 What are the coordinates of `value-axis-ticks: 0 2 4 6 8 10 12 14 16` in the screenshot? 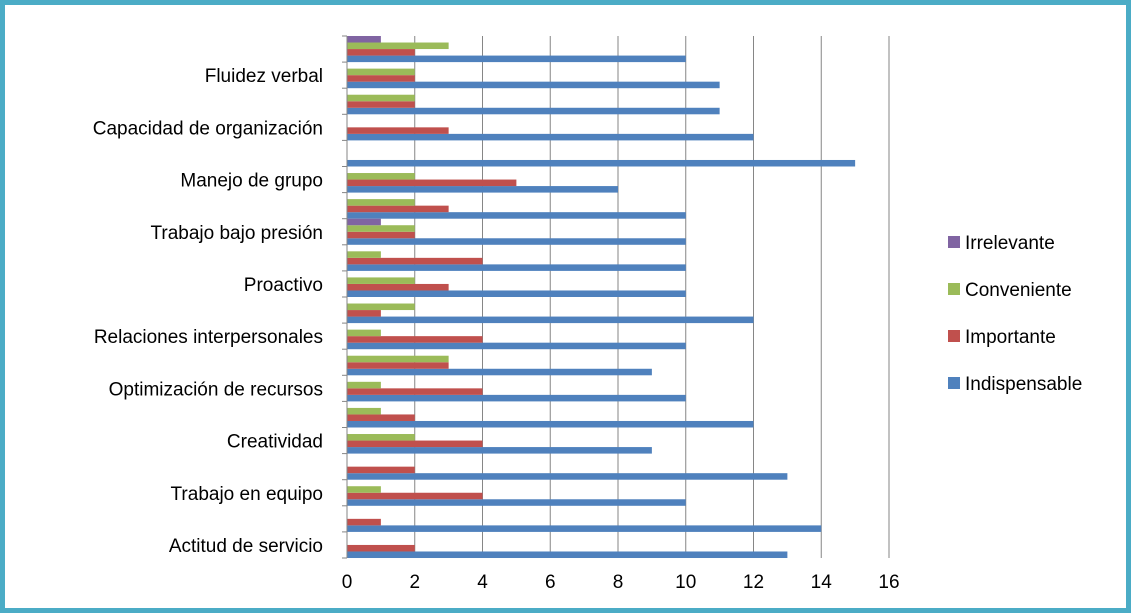 It's located at (621, 582).